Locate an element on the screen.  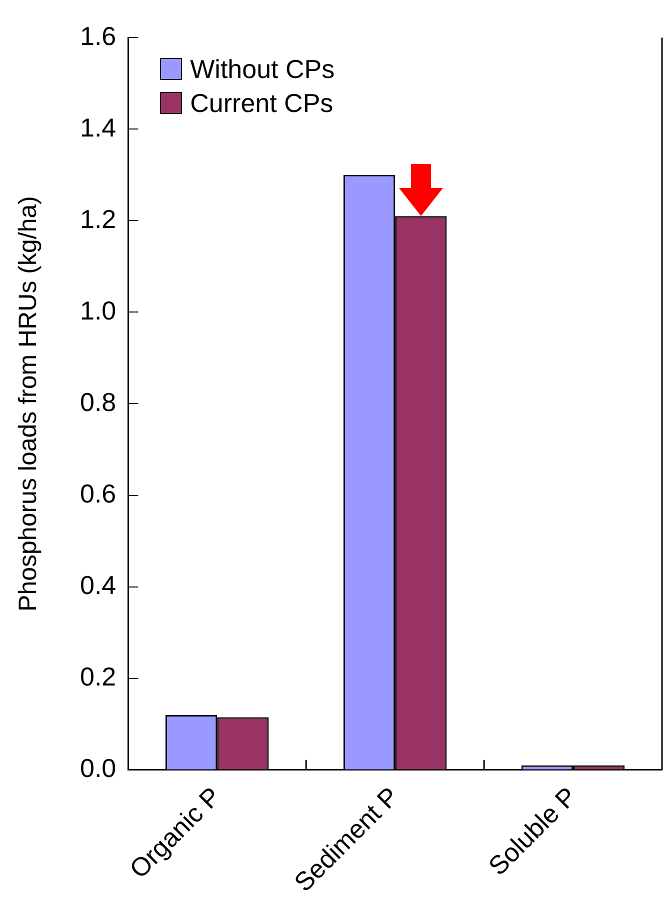
y-tick-label: 1.6 is located at coordinates (98, 35).